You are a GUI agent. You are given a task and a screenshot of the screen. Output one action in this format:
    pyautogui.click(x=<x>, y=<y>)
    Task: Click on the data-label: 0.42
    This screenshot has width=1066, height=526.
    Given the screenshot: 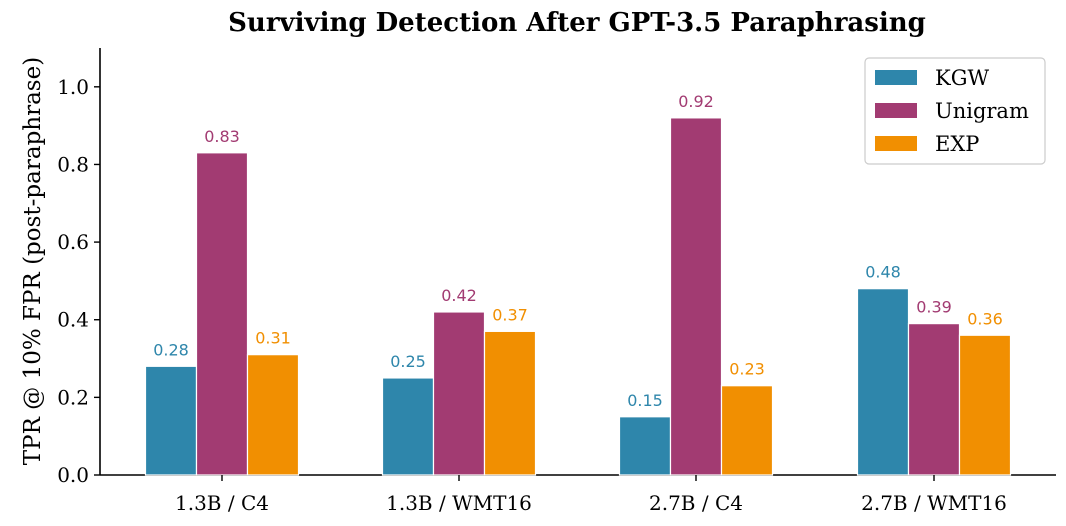 What is the action you would take?
    pyautogui.click(x=459, y=295)
    